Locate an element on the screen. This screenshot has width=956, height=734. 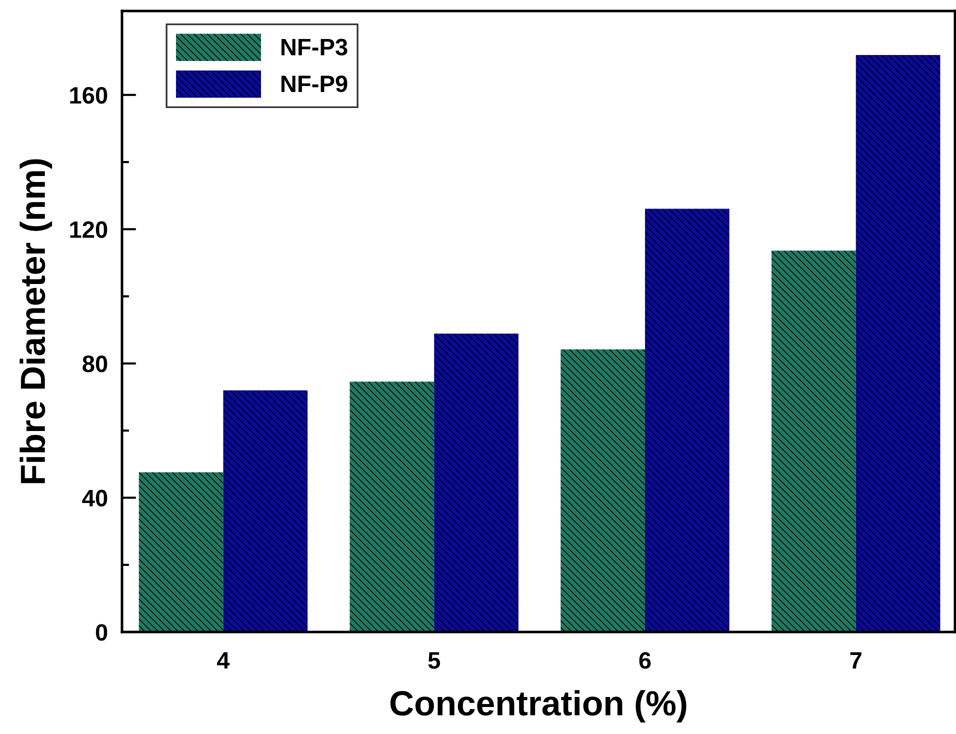
x-tick-label: 6 is located at coordinates (645, 660).